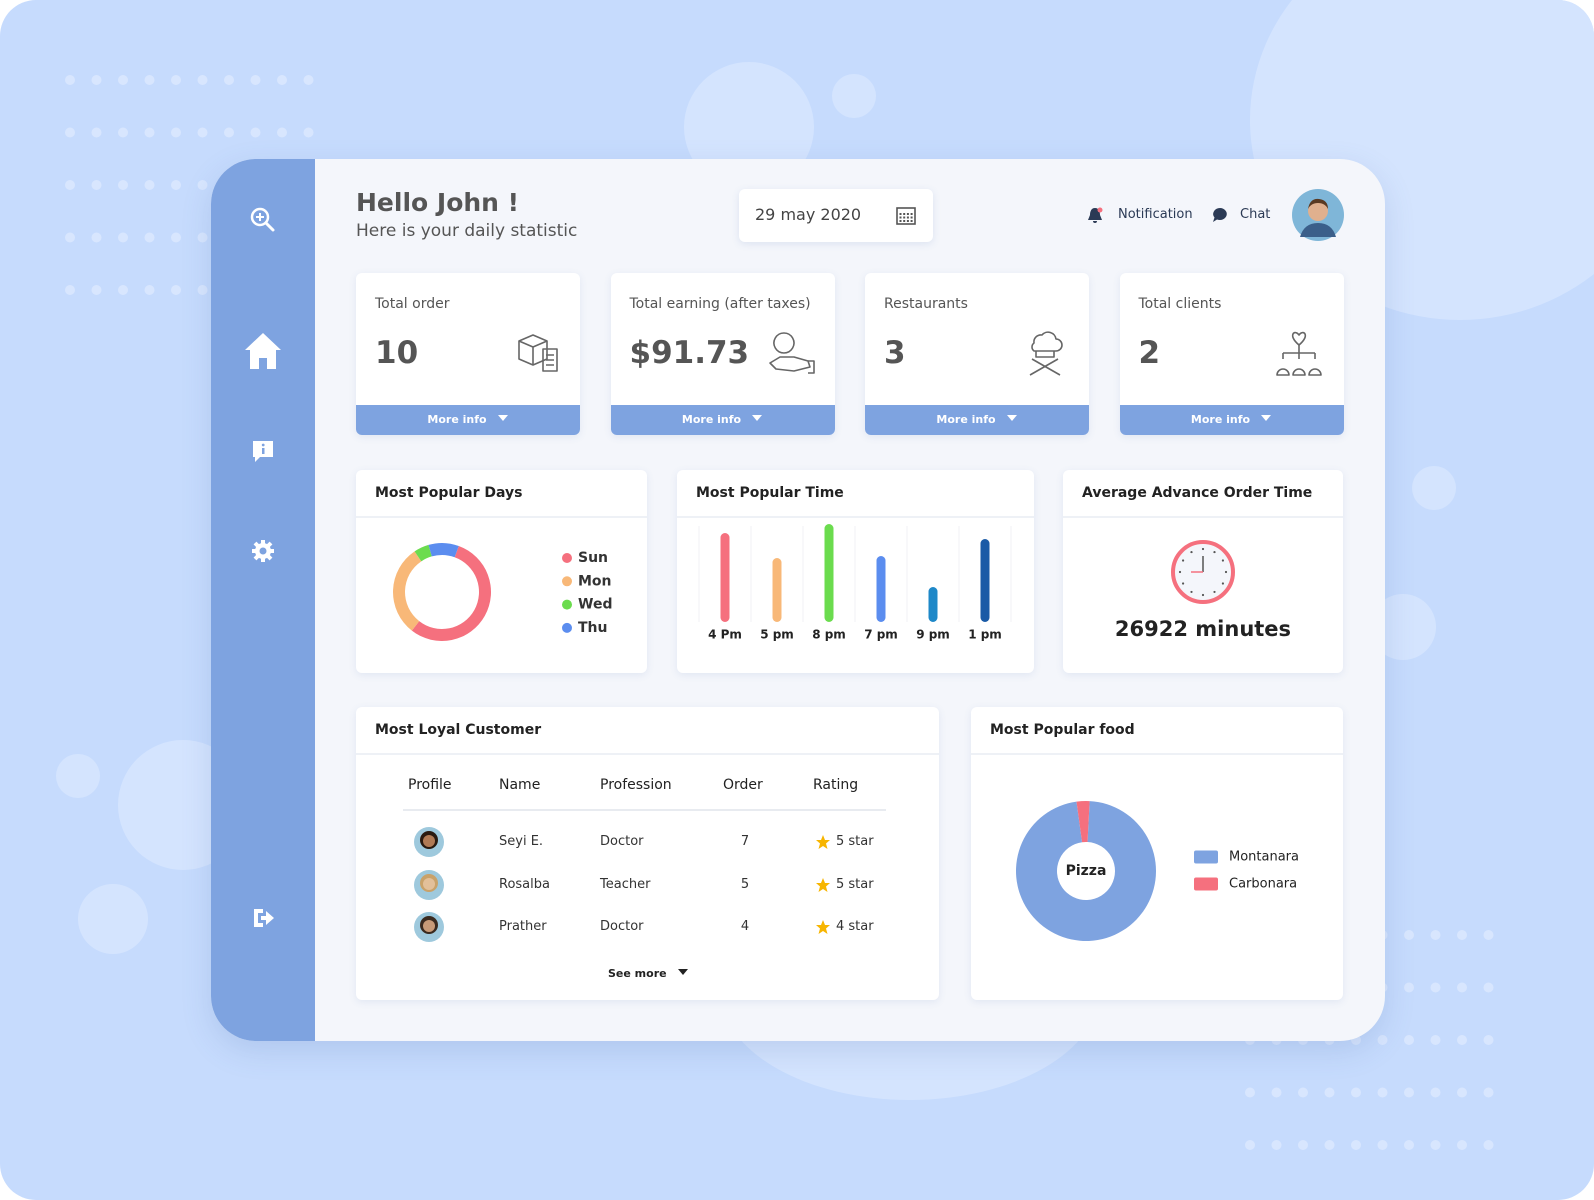  Describe the element at coordinates (1318, 203) in the screenshot. I see `avatar-hair` at that location.